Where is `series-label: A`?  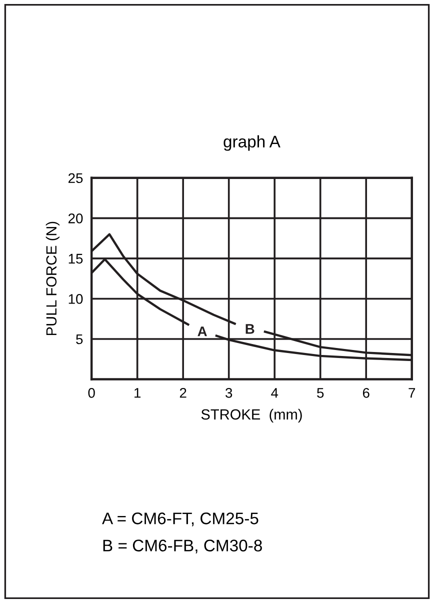 series-label: A is located at coordinates (202, 331).